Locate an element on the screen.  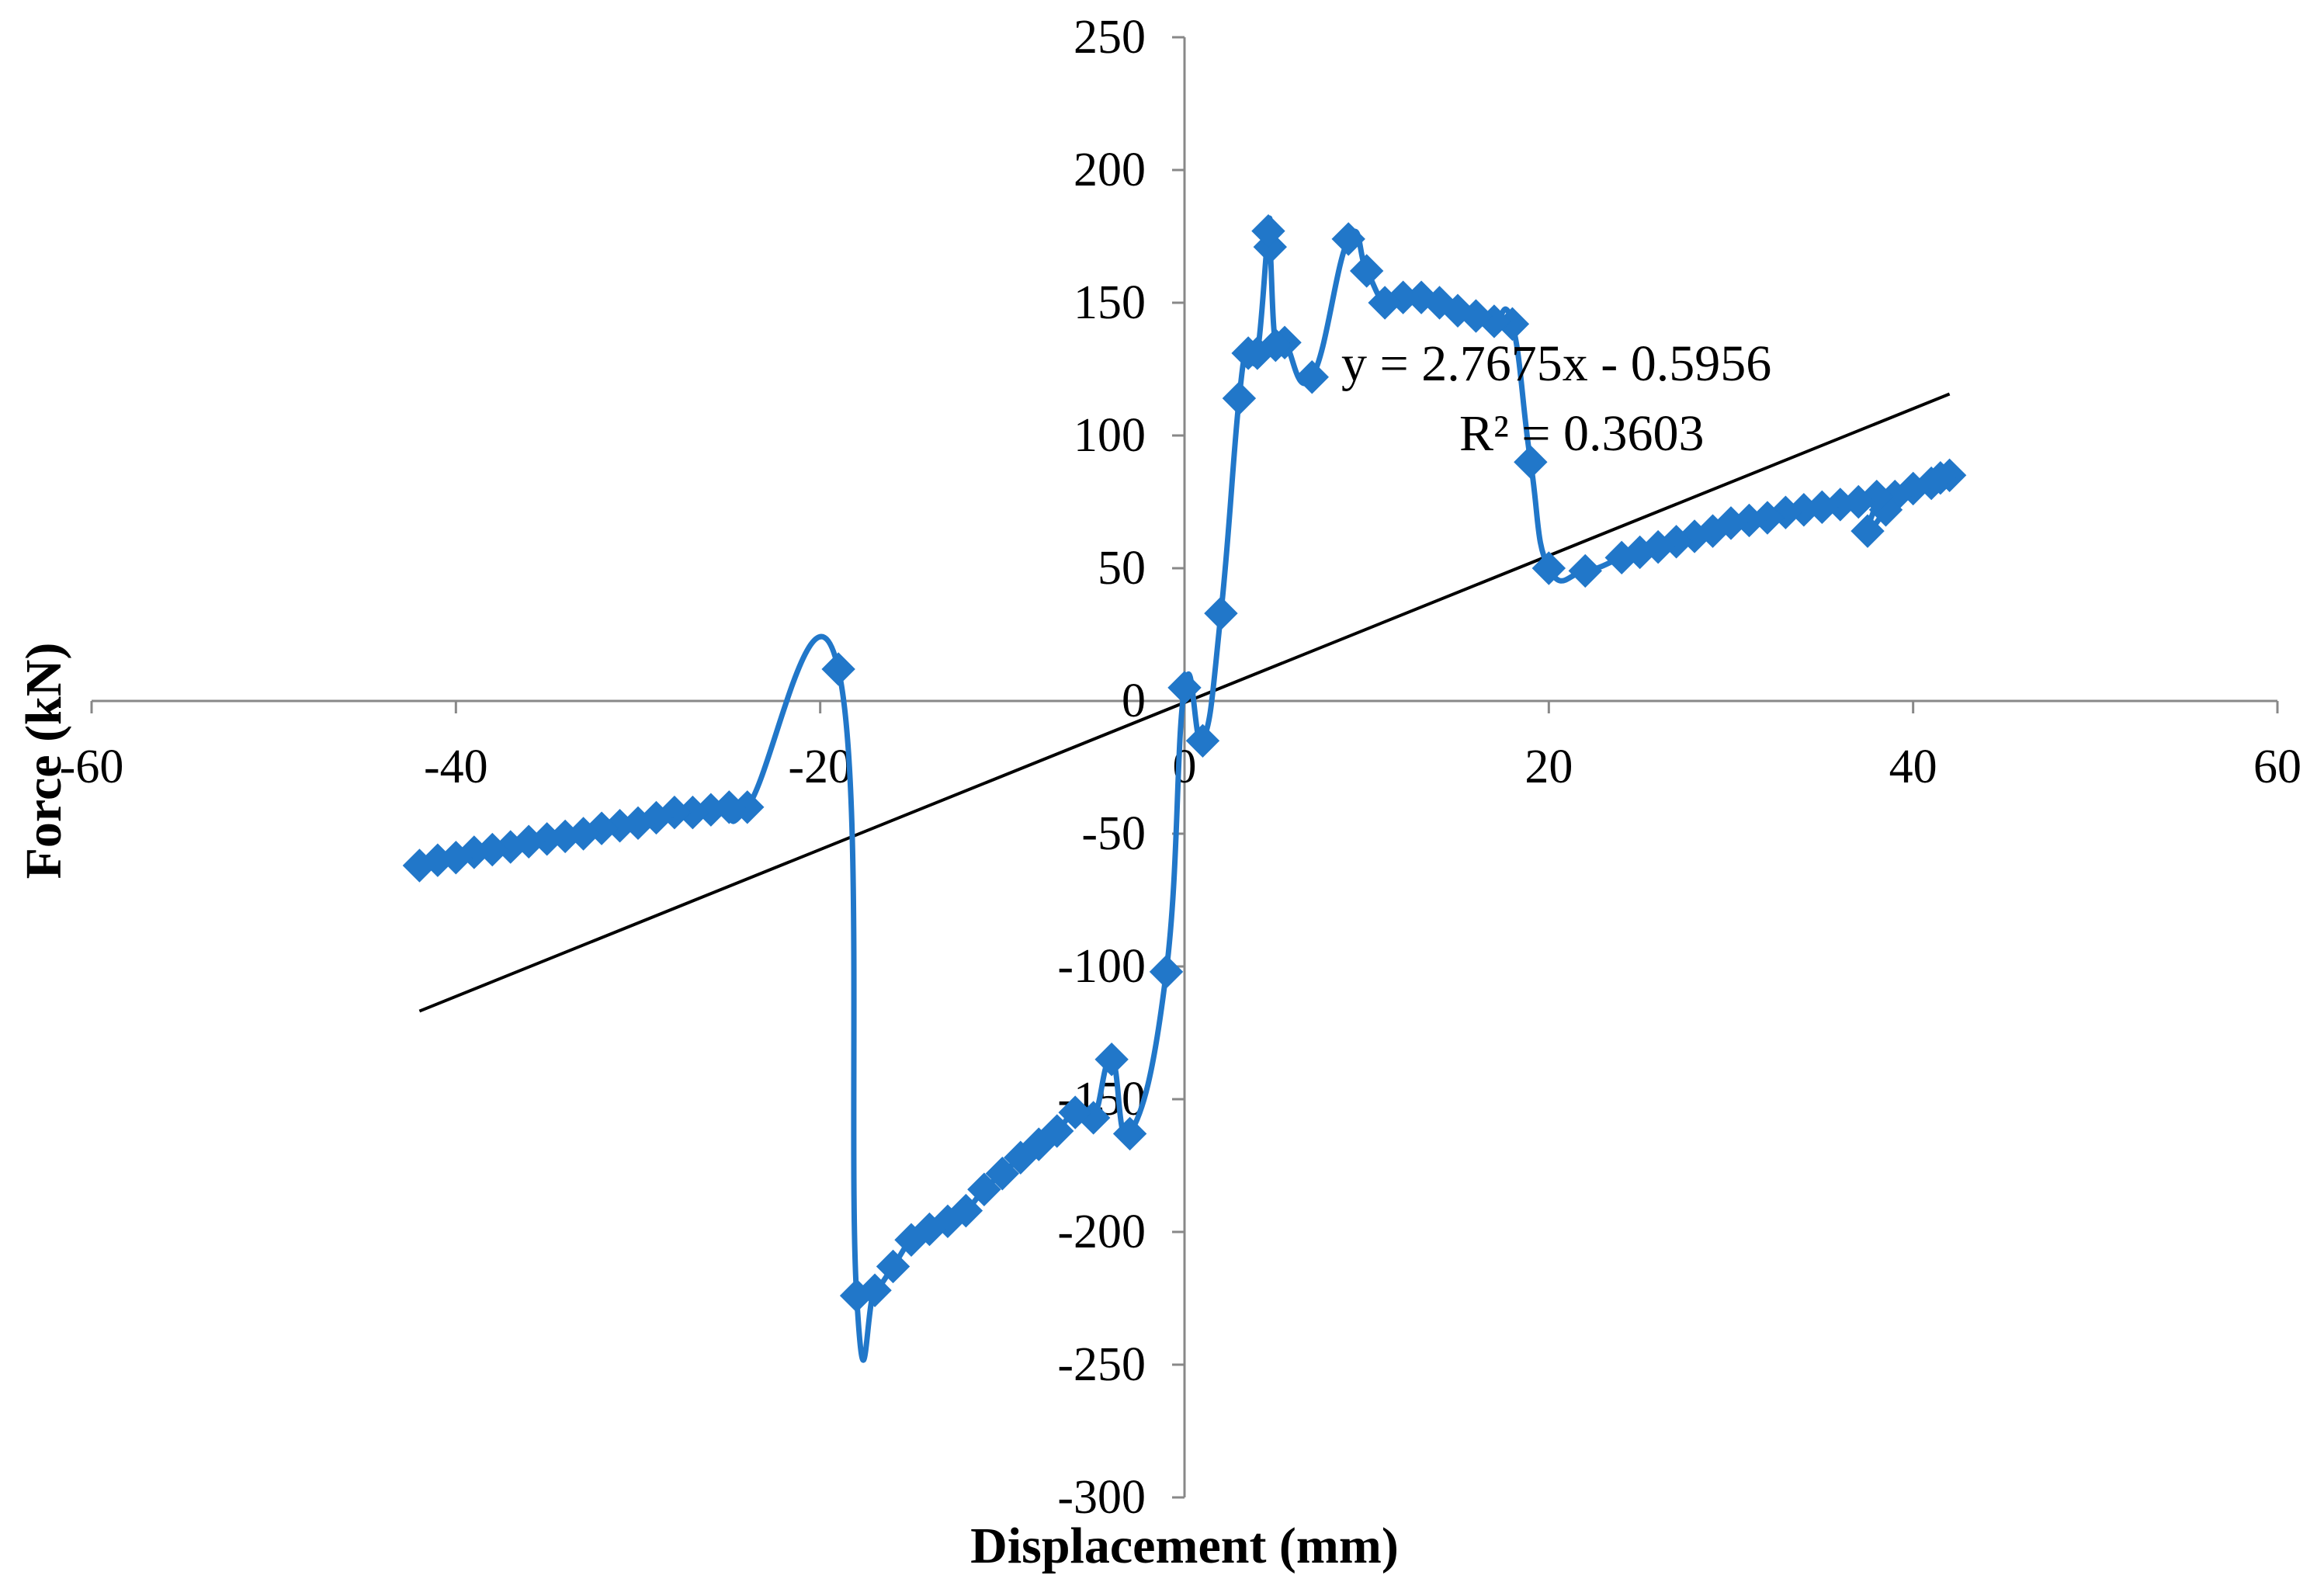
y-tick-label: 200 is located at coordinates (1110, 170).